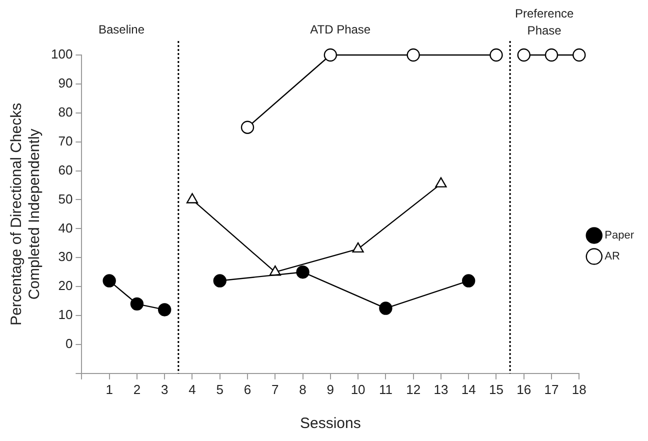 The image size is (648, 441). What do you see at coordinates (441, 389) in the screenshot?
I see `x-tick-label: 13` at bounding box center [441, 389].